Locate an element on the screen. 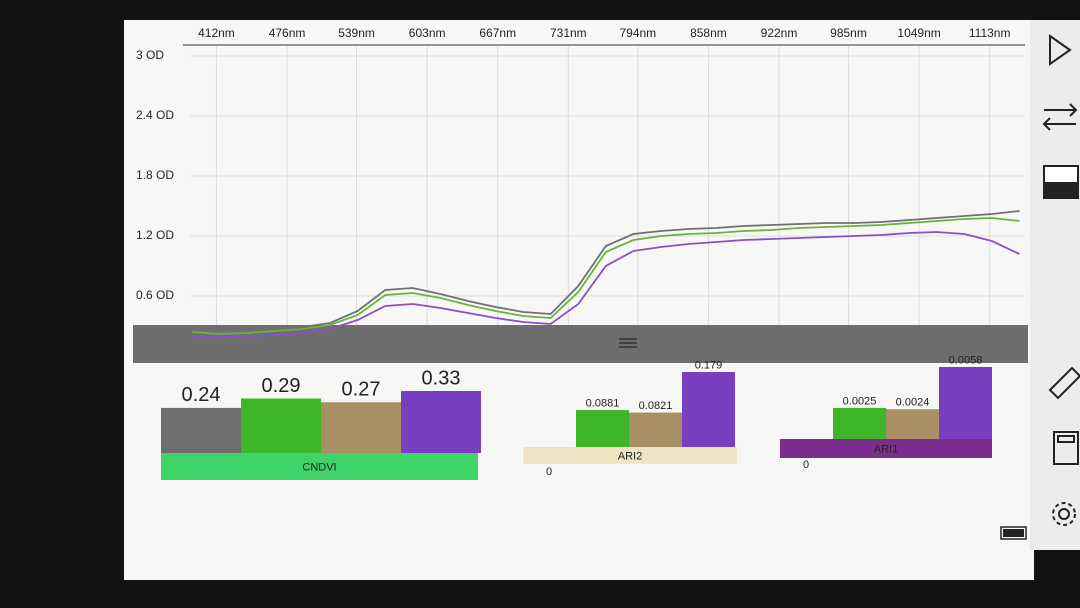 This screenshot has width=1080, height=608. index-name: ARI2 is located at coordinates (630, 456).